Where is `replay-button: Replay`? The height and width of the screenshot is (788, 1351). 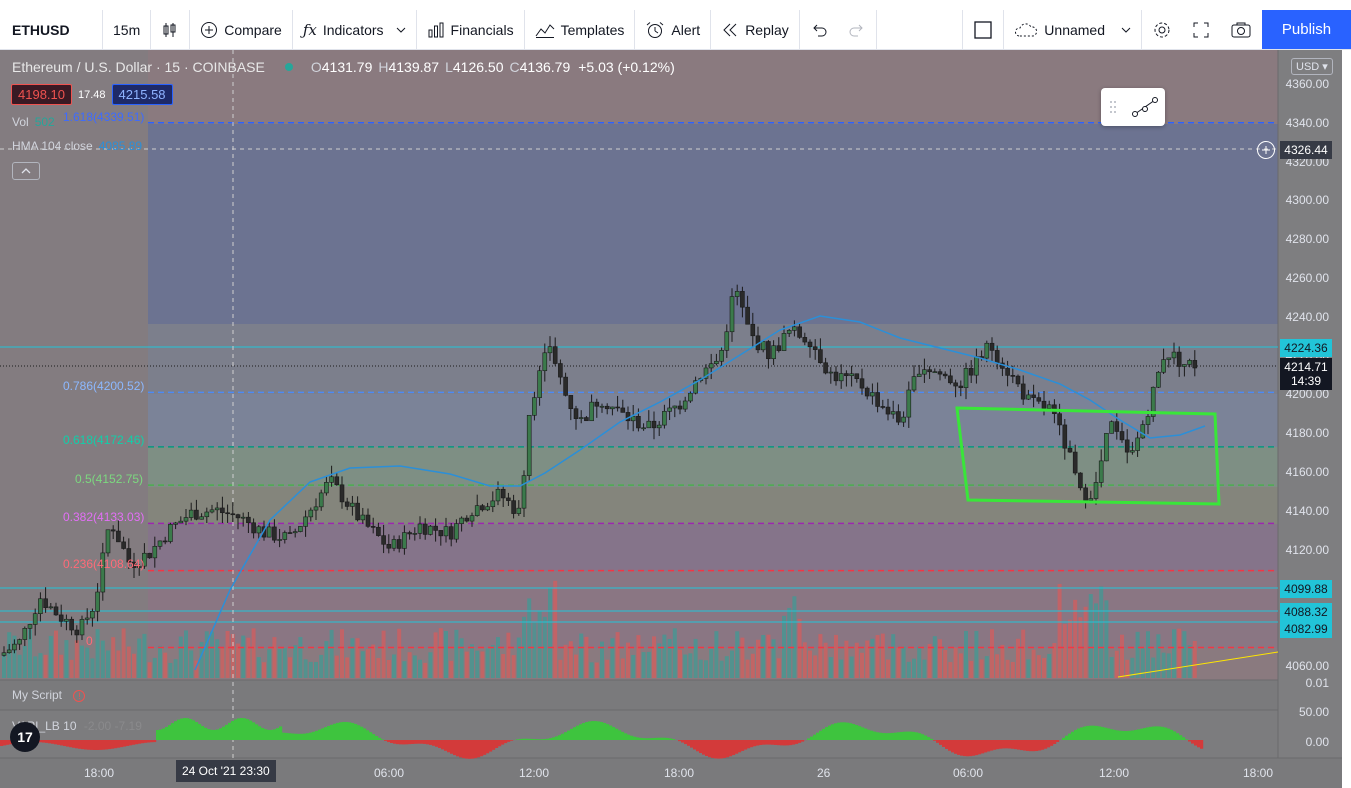
replay-button: Replay is located at coordinates (755, 29).